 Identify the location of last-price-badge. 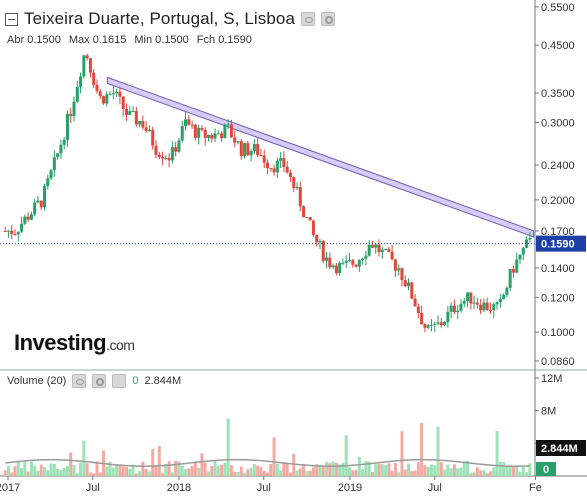
(561, 243).